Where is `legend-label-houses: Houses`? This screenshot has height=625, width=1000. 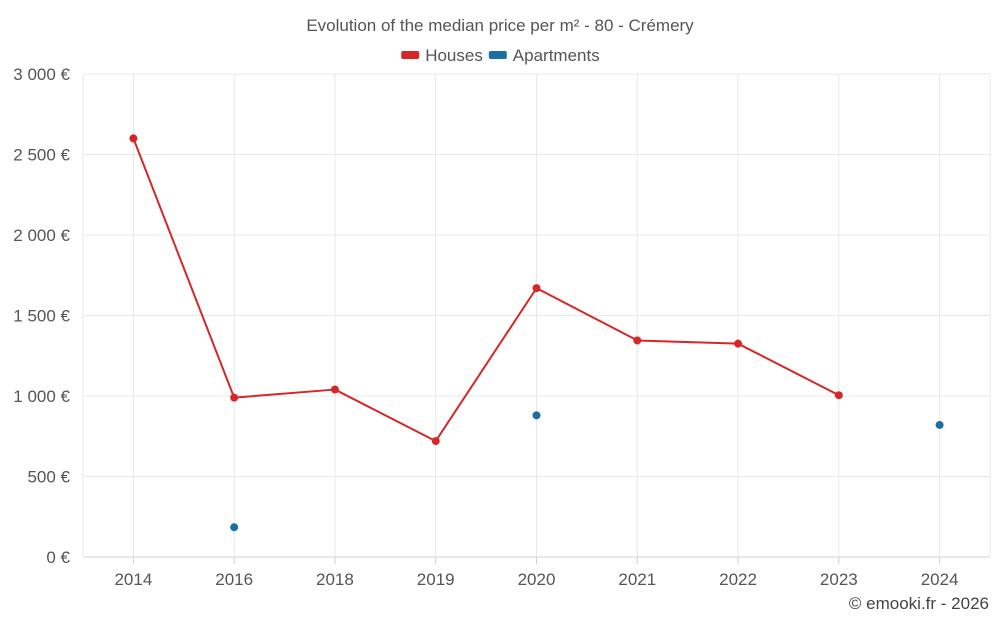
legend-label-houses: Houses is located at coordinates (454, 55).